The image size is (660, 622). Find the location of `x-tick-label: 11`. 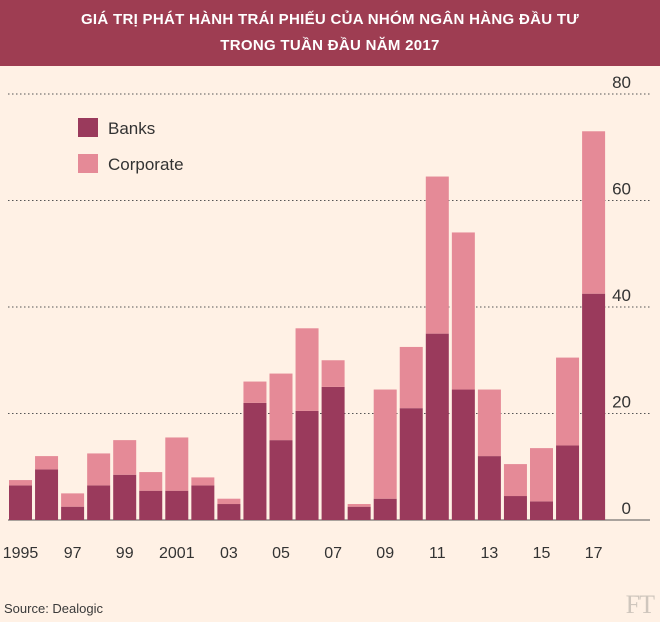

x-tick-label: 11 is located at coordinates (437, 553).